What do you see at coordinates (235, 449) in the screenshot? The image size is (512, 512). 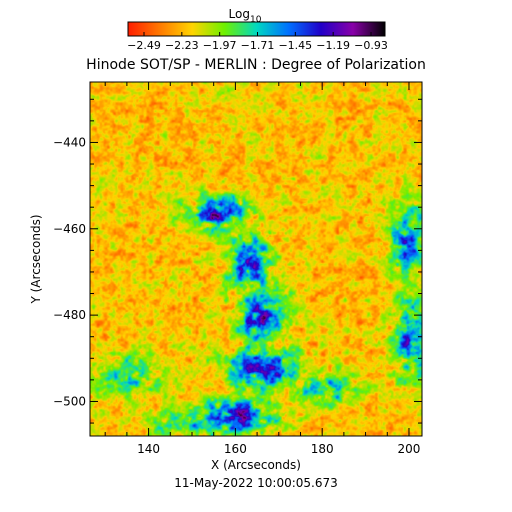 I see `x-tick-label: 160` at bounding box center [235, 449].